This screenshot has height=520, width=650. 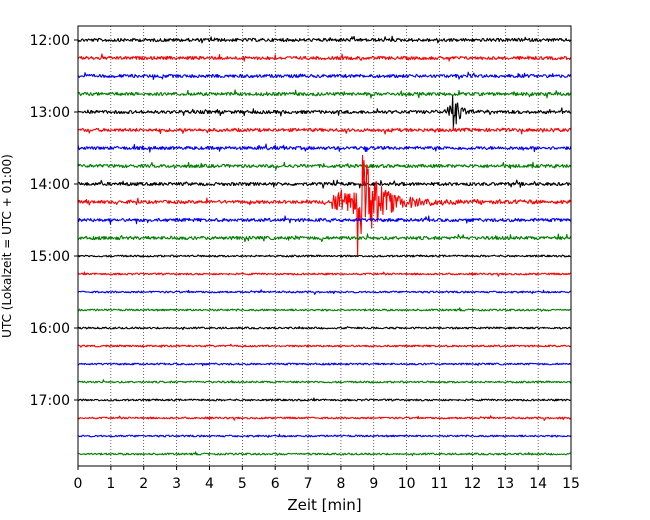 I want to click on x-tick-label-3: 3, so click(x=176, y=484).